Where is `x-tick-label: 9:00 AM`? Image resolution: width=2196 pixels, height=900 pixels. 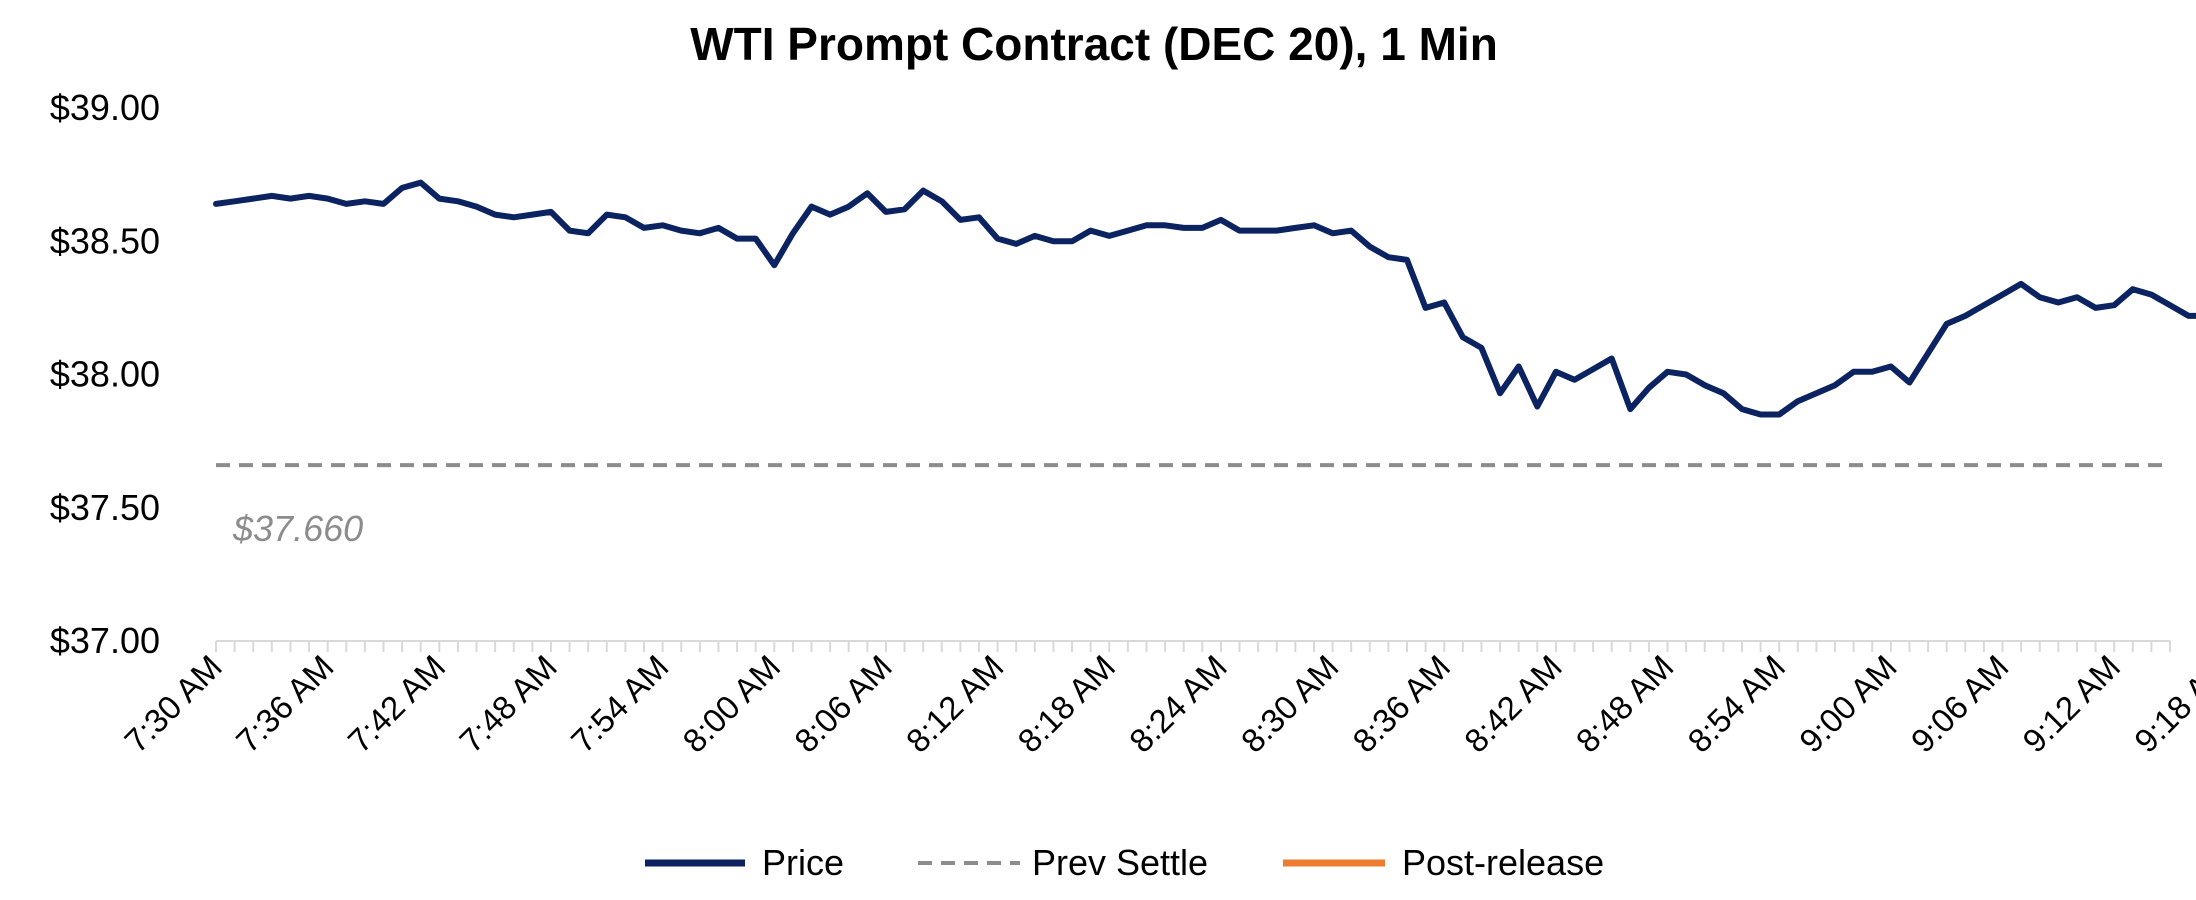
x-tick-label: 9:00 AM is located at coordinates (1848, 704).